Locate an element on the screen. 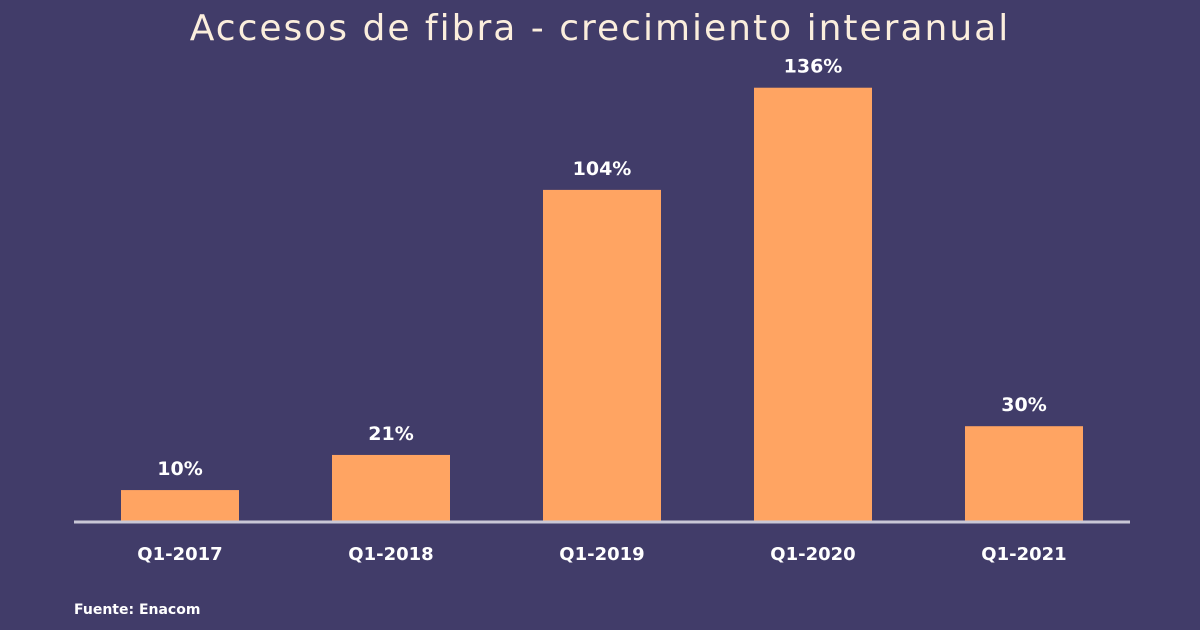 This screenshot has height=630, width=1200. data-label: 10% is located at coordinates (179, 469).